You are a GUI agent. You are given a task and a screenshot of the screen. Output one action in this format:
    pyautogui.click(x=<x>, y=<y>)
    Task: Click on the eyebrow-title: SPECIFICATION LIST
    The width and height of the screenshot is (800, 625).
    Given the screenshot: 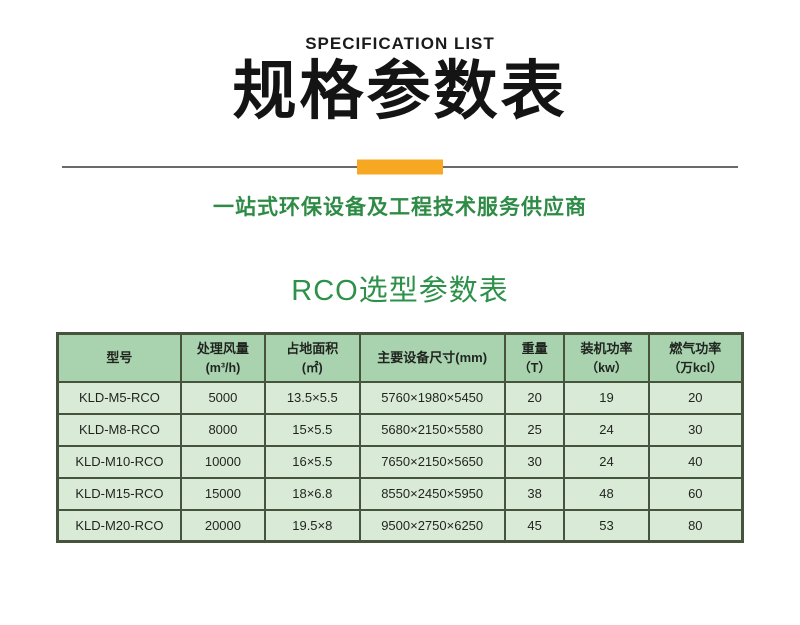 What is the action you would take?
    pyautogui.click(x=400, y=43)
    